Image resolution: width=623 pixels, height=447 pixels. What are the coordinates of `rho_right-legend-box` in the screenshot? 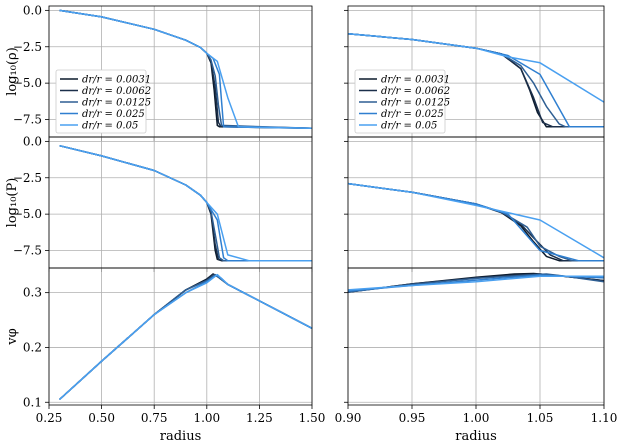 It's located at (400, 101).